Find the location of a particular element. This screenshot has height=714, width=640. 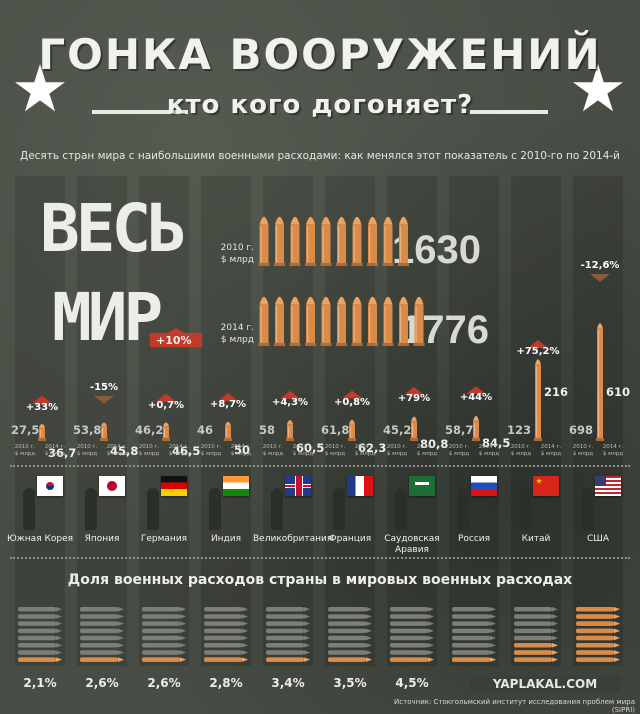

value-2014-8: 216 is located at coordinates (556, 392).